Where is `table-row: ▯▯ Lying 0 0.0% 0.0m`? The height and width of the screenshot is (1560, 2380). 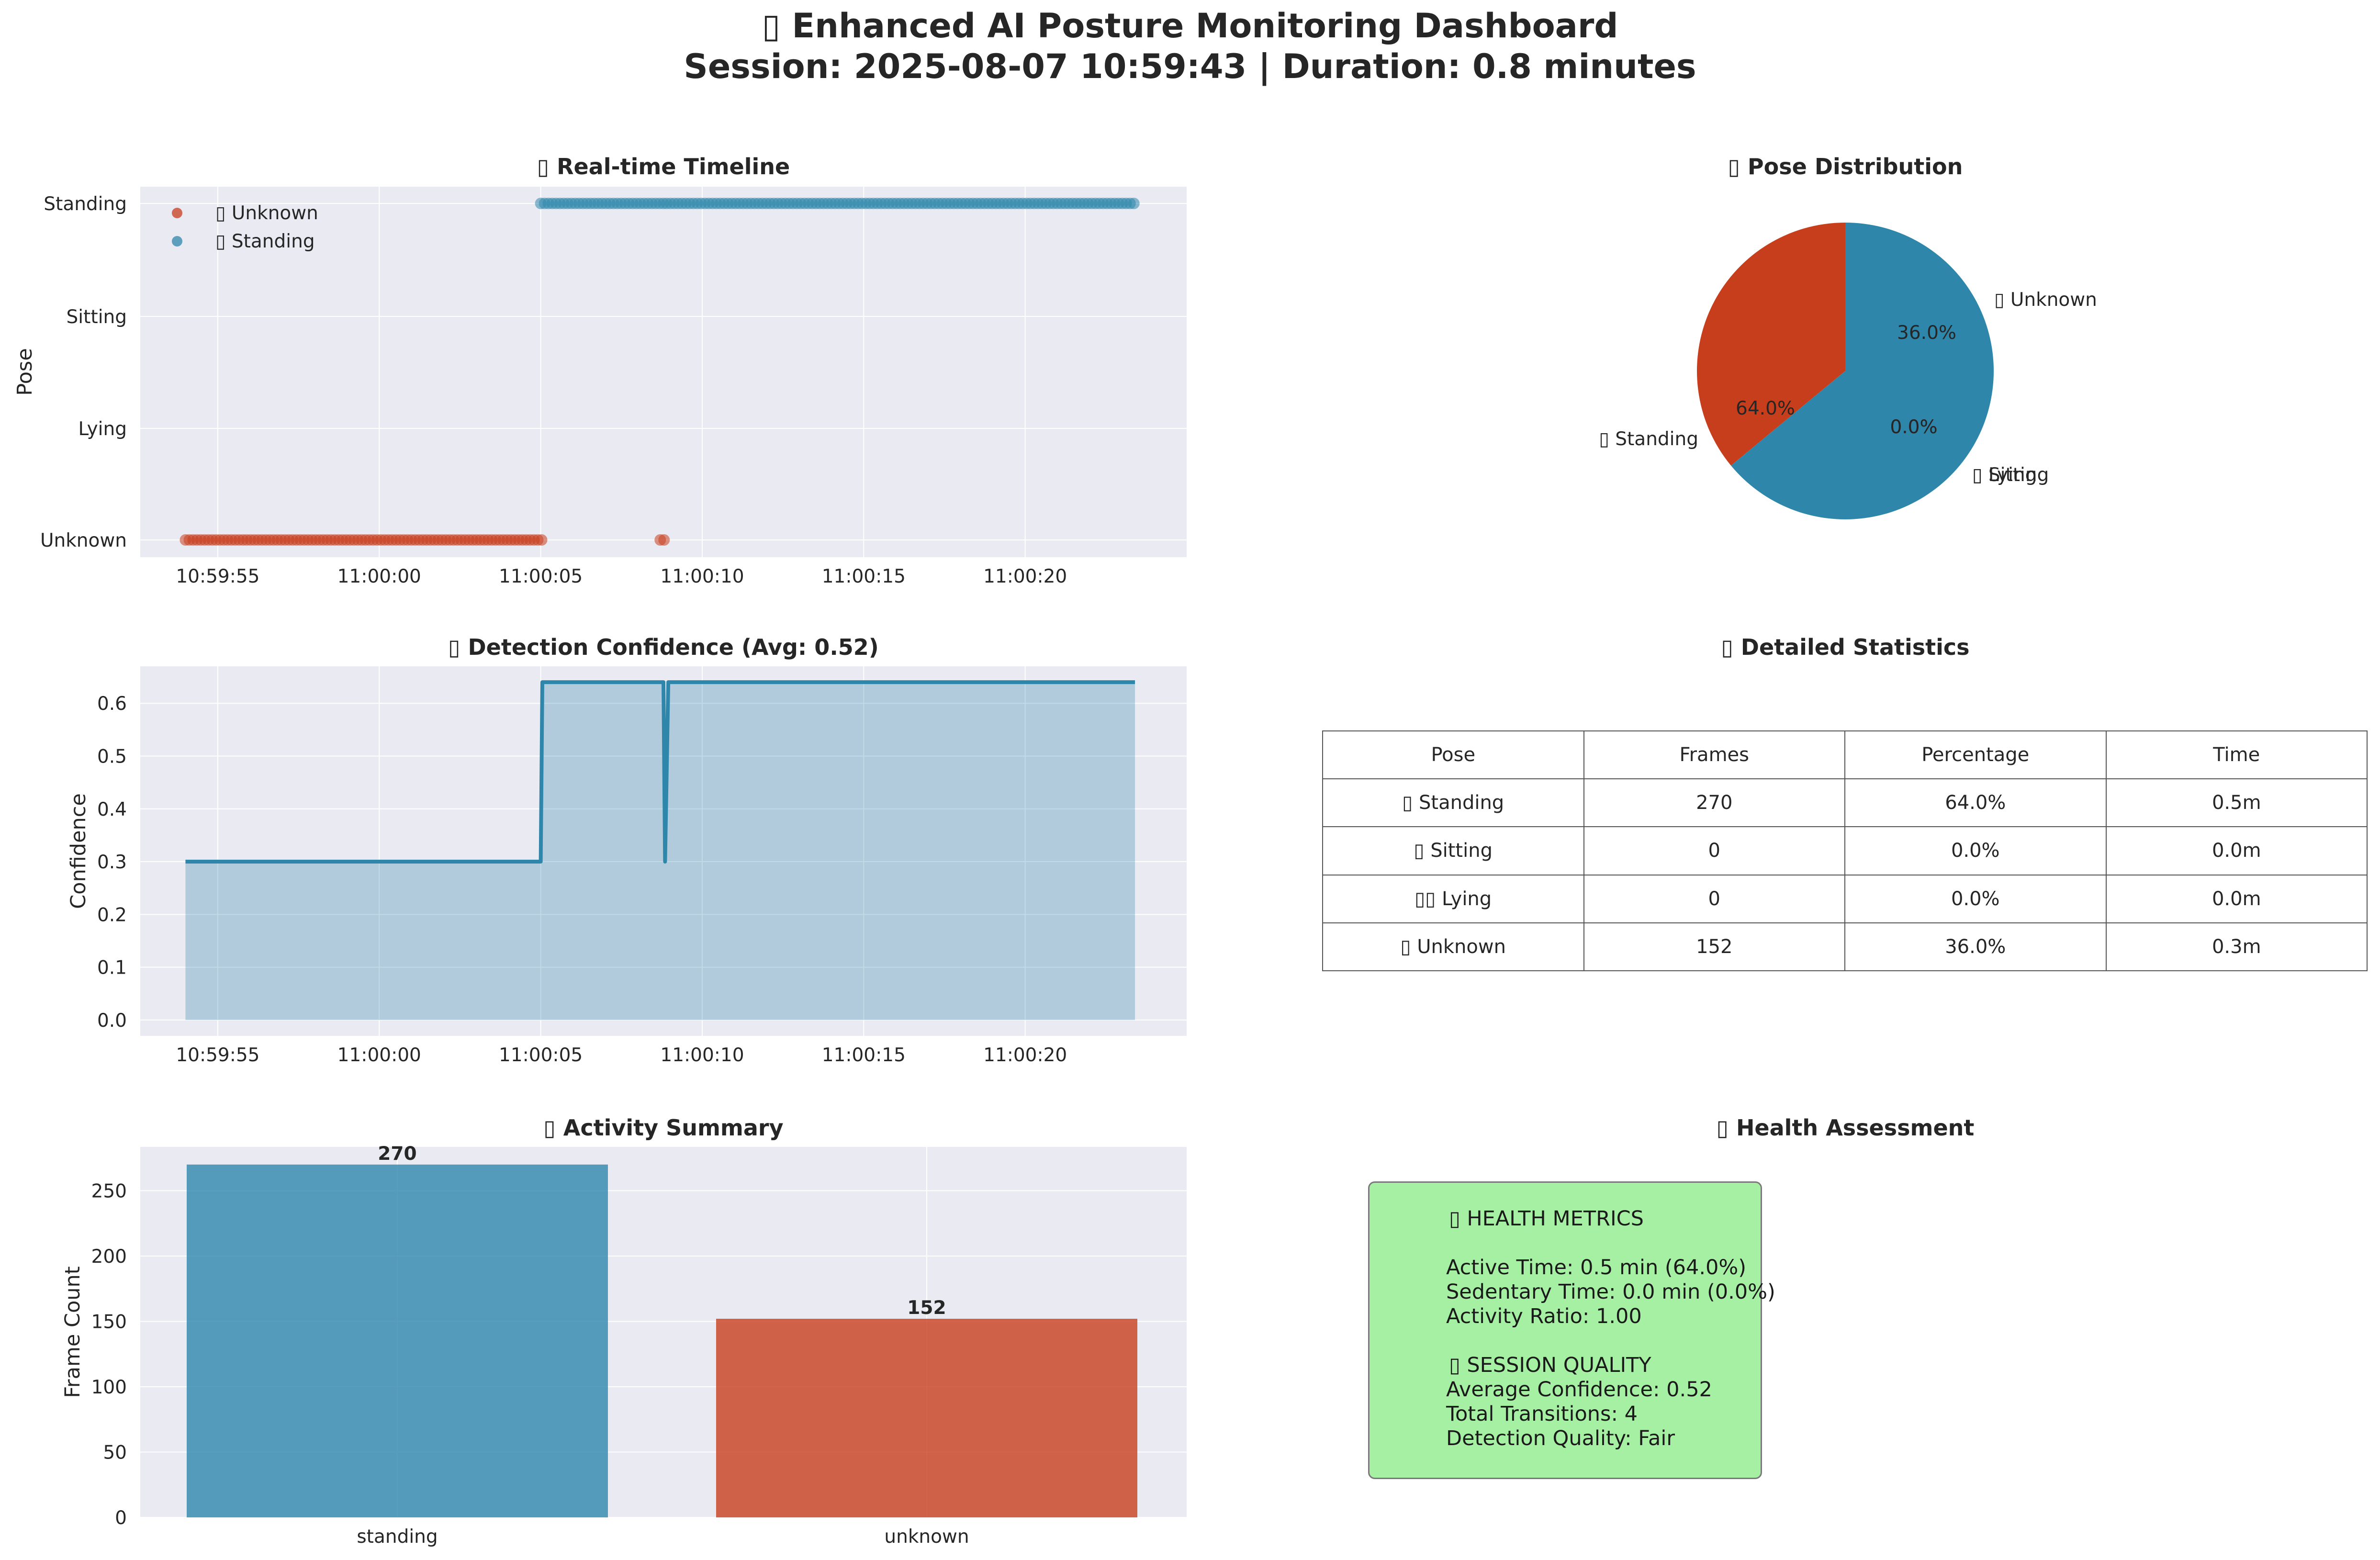 table-row: ▯▯ Lying 0 0.0% 0.0m is located at coordinates (1845, 898).